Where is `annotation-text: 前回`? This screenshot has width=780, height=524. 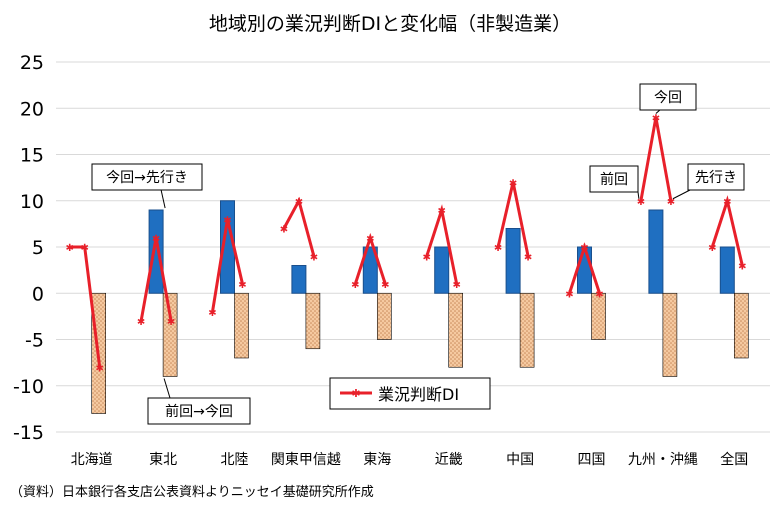 annotation-text: 前回 is located at coordinates (614, 179).